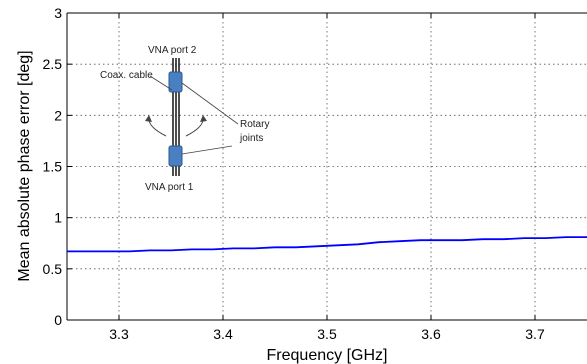 The width and height of the screenshot is (587, 364). Describe the element at coordinates (327, 355) in the screenshot. I see `x-axis-title: Frequency [GHz]` at that location.